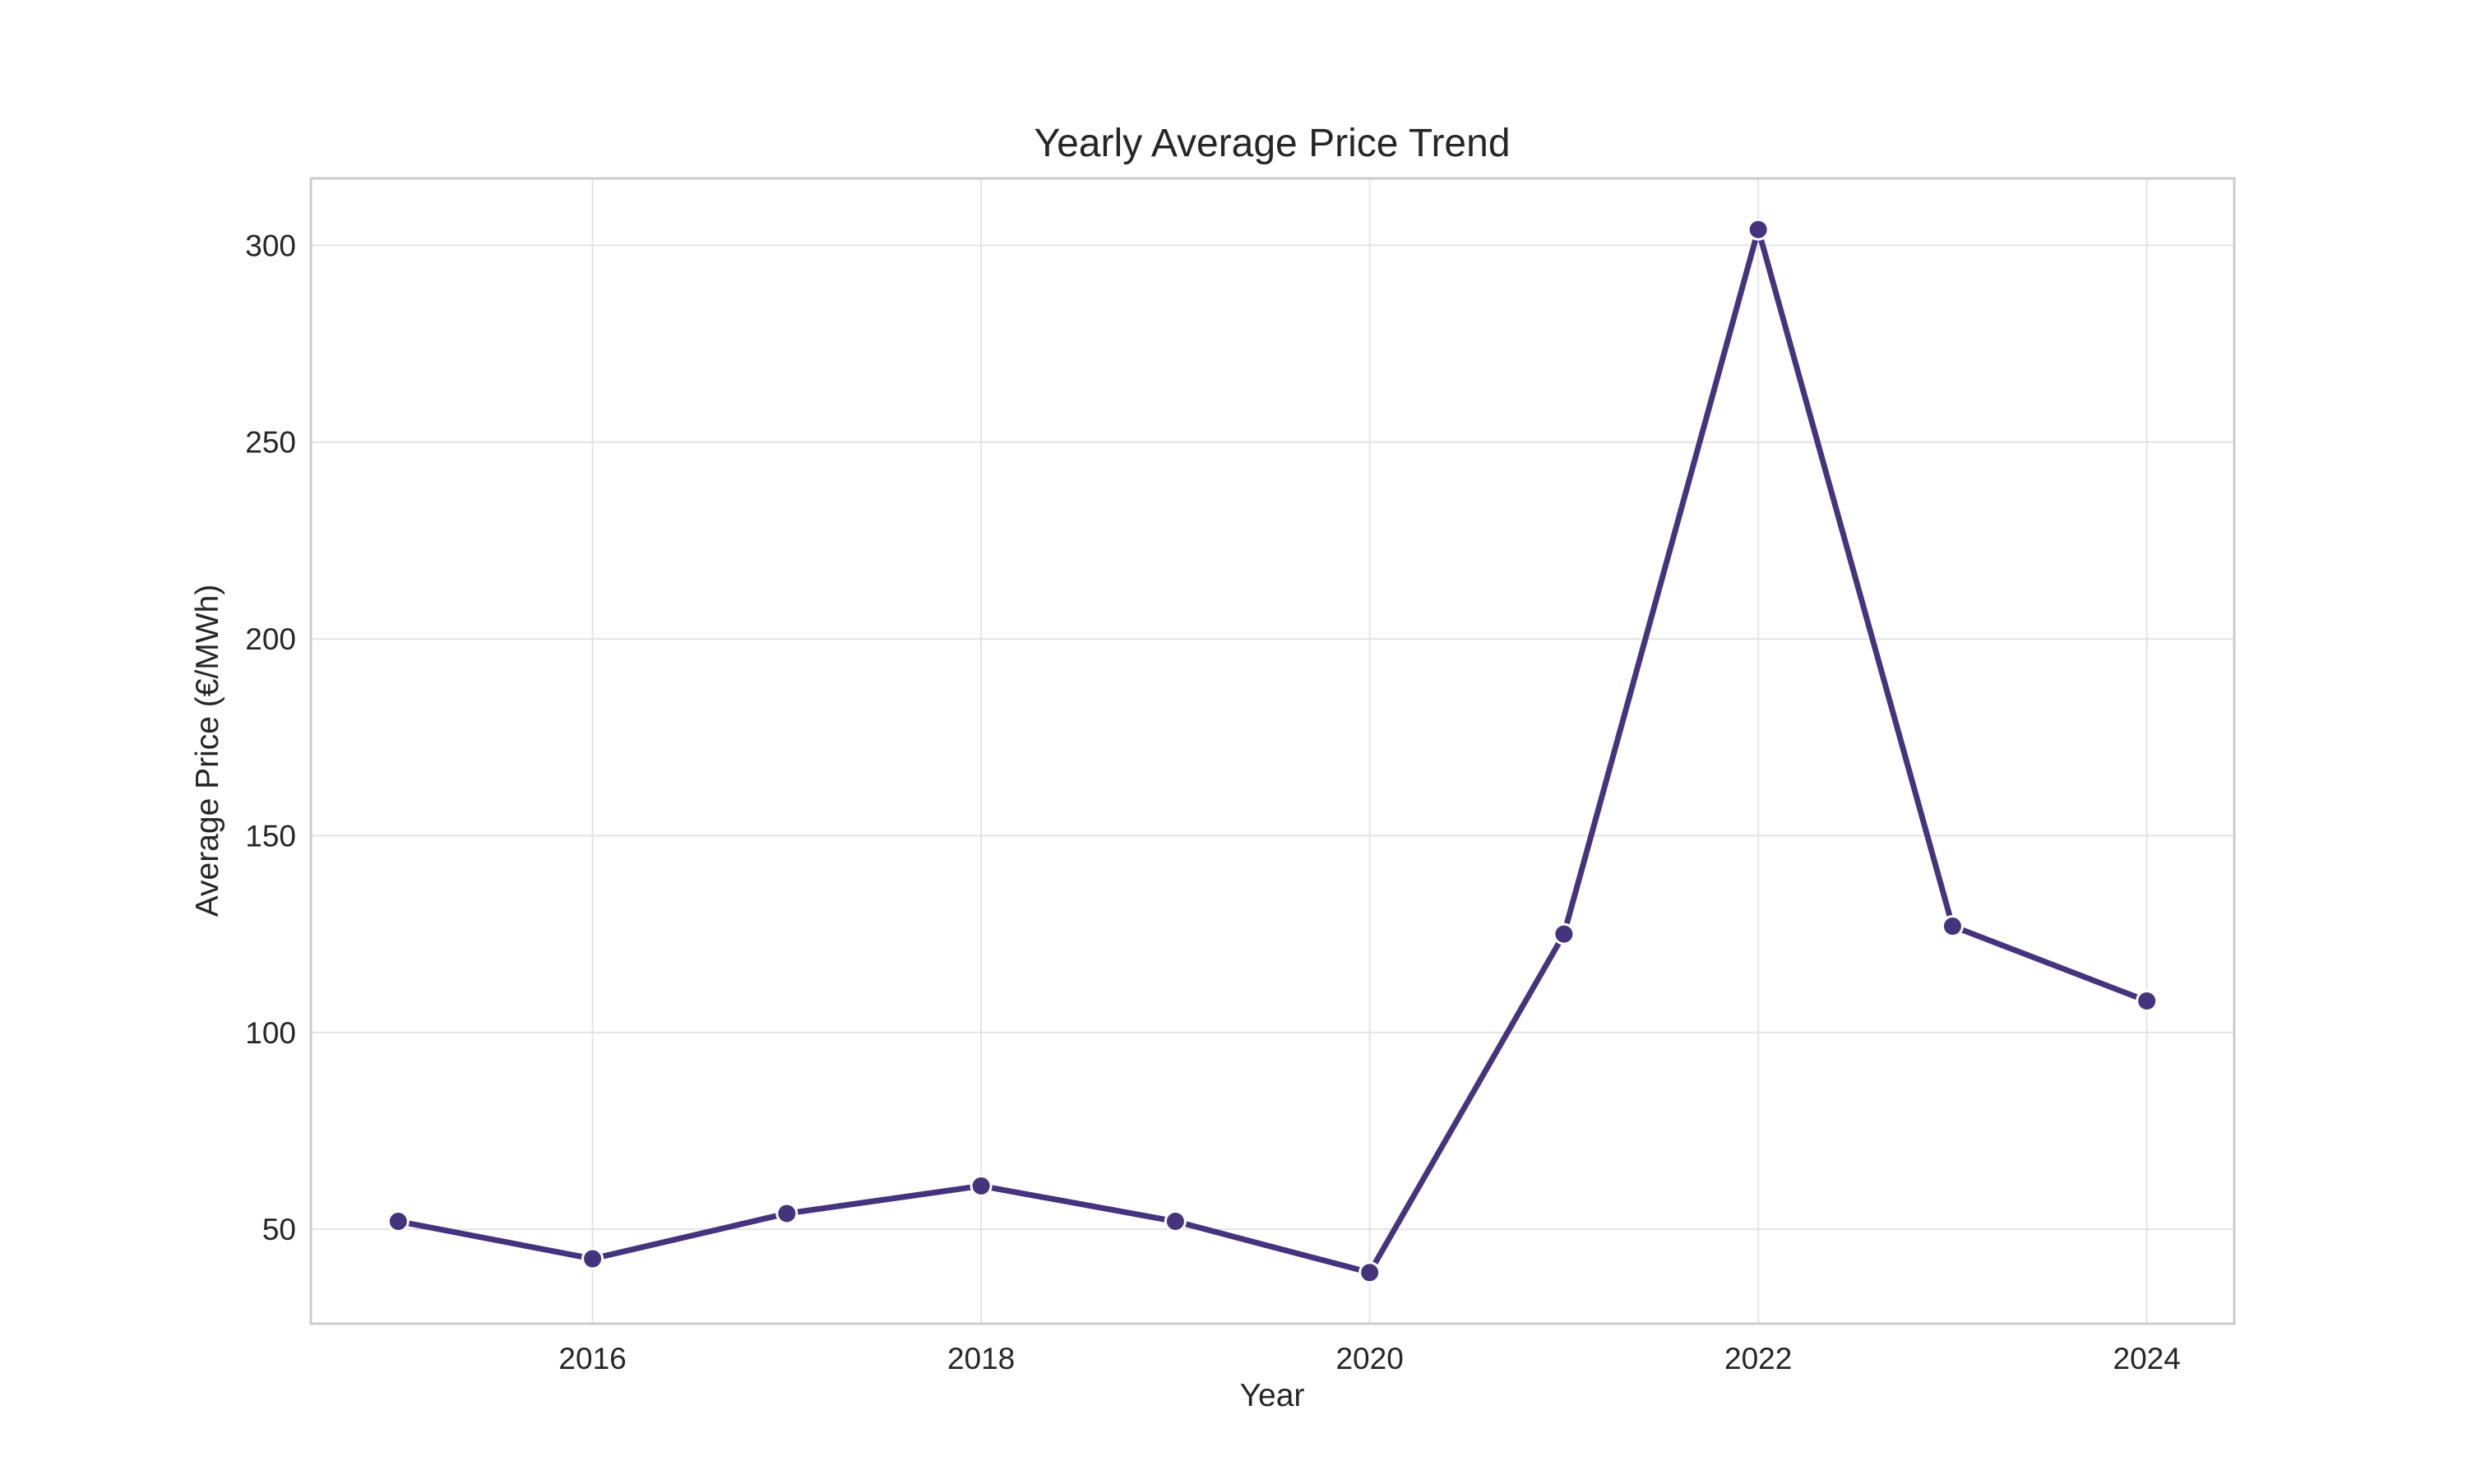 This screenshot has width=2467, height=1484. Describe the element at coordinates (270, 245) in the screenshot. I see `y-tick-label: 300` at that location.